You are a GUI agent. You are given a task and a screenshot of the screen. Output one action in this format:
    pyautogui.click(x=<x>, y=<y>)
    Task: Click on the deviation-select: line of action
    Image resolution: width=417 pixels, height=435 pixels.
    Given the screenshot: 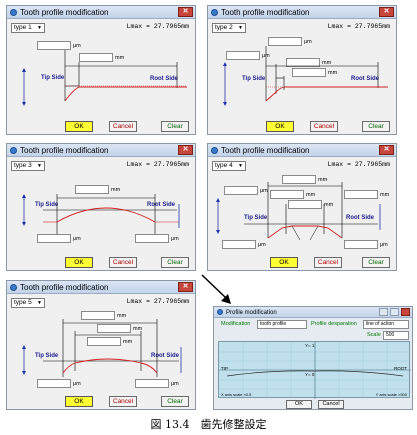 What is the action you would take?
    pyautogui.click(x=386, y=324)
    